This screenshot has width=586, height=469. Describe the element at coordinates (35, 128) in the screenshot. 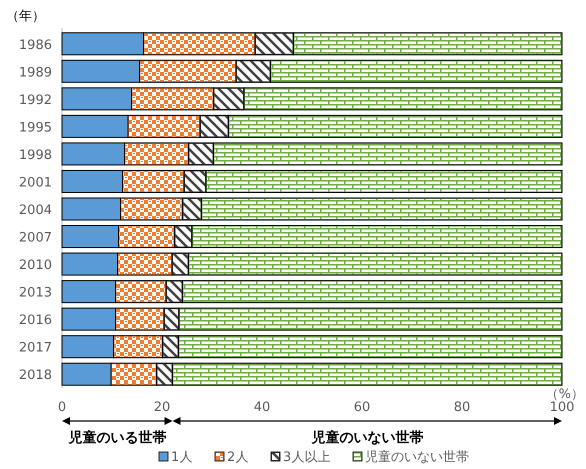

I see `y-tick-label: 1995` at that location.